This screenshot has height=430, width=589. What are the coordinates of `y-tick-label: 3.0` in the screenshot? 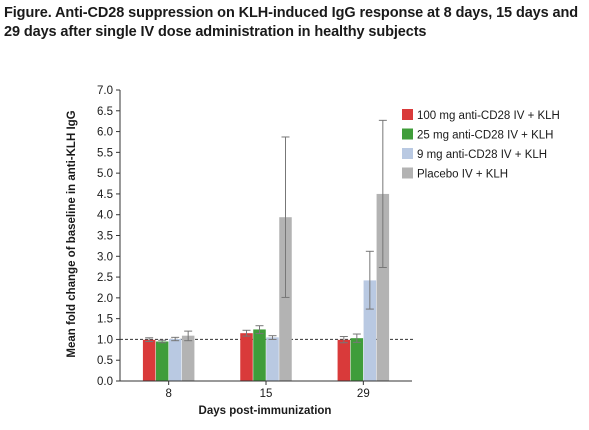 It's located at (105, 257).